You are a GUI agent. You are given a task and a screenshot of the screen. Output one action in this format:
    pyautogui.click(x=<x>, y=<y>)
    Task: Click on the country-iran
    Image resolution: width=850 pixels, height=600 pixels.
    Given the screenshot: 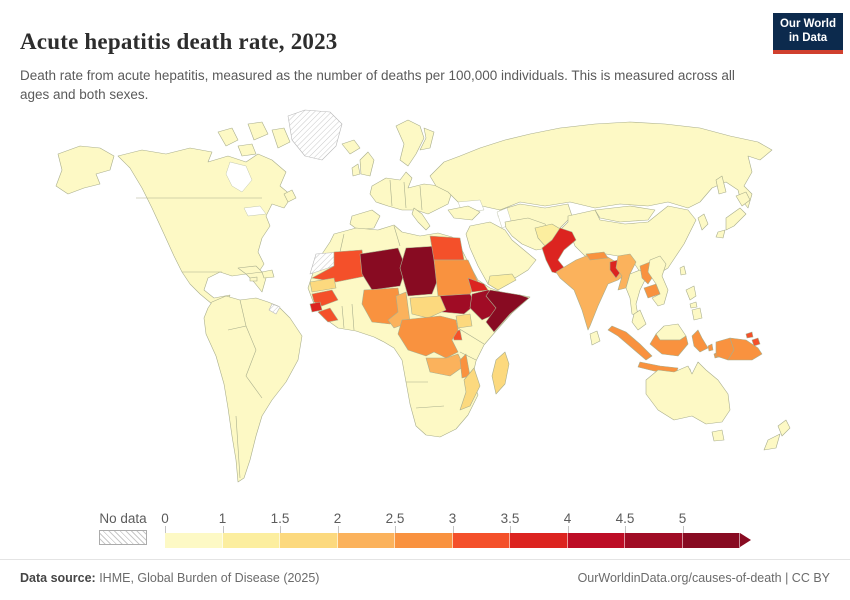 What is the action you would take?
    pyautogui.click(x=528, y=234)
    